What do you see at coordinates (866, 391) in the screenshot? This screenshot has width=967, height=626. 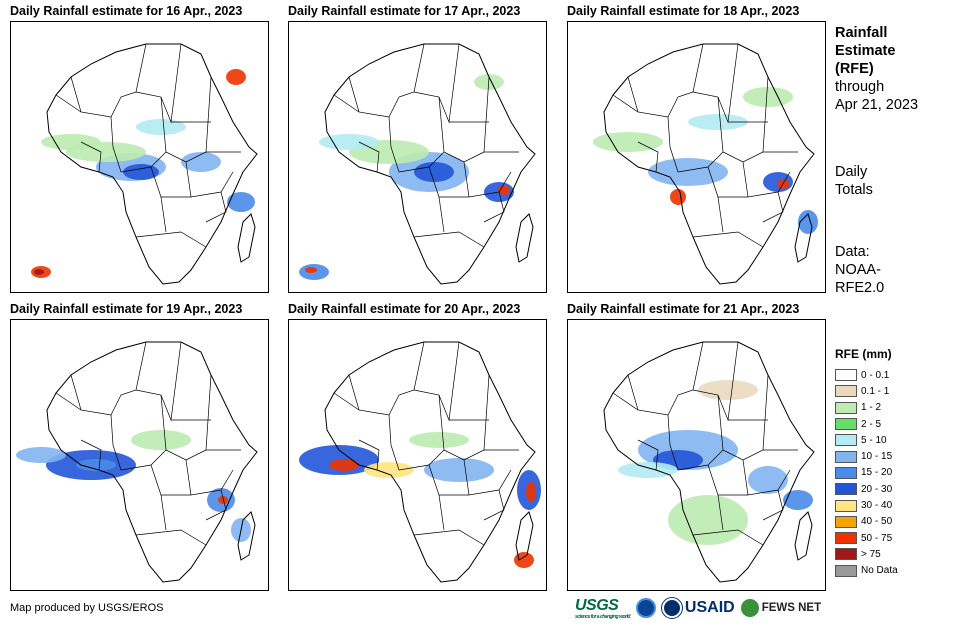 I see `legend-item: 0.1 - 1` at bounding box center [866, 391].